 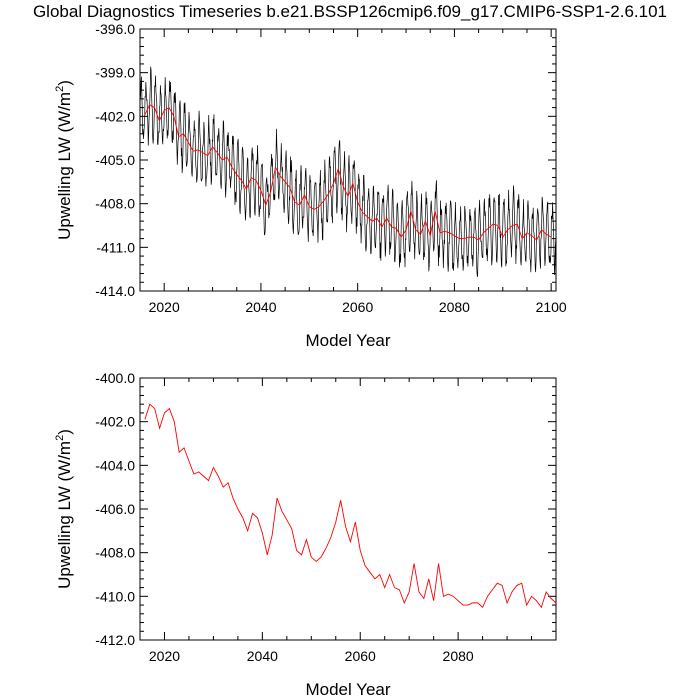 I want to click on annual-mean-line, so click(x=348, y=172).